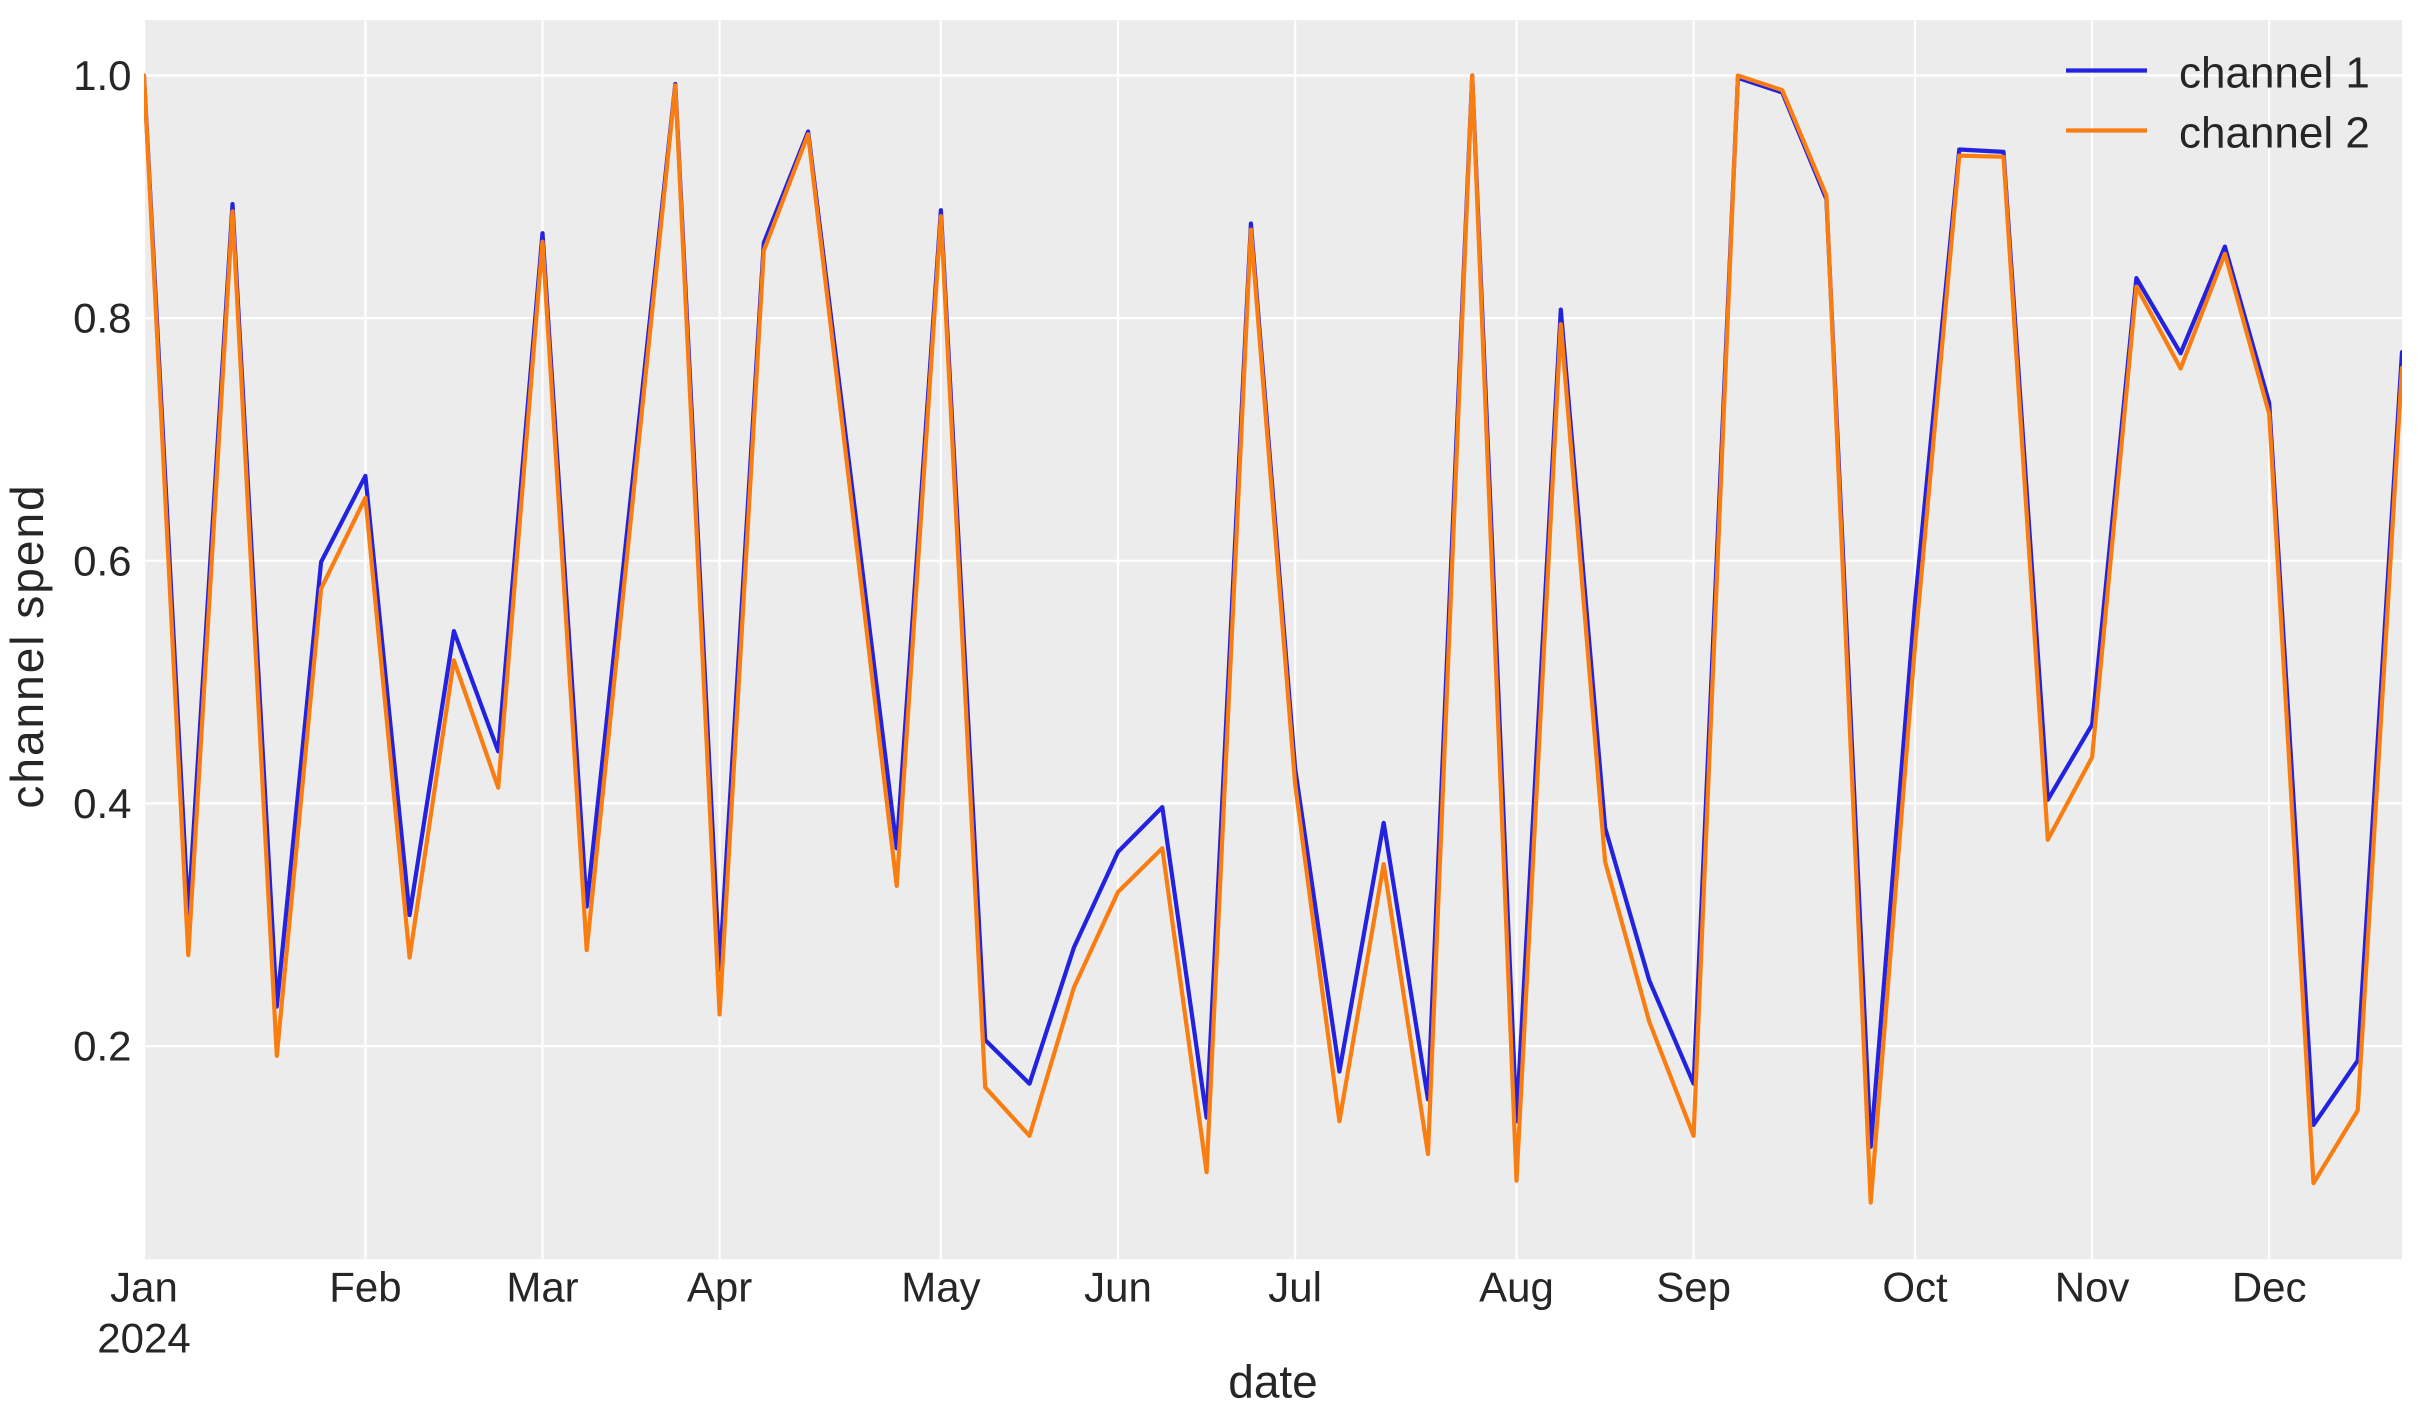  I want to click on svg-text: channel 2, so click(2274, 133).